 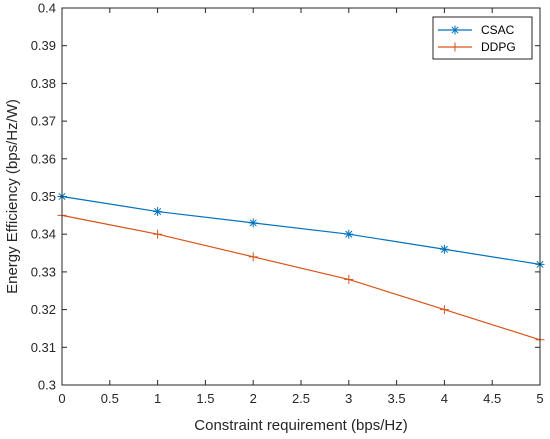 I want to click on x-tick-label: 3, so click(x=348, y=398).